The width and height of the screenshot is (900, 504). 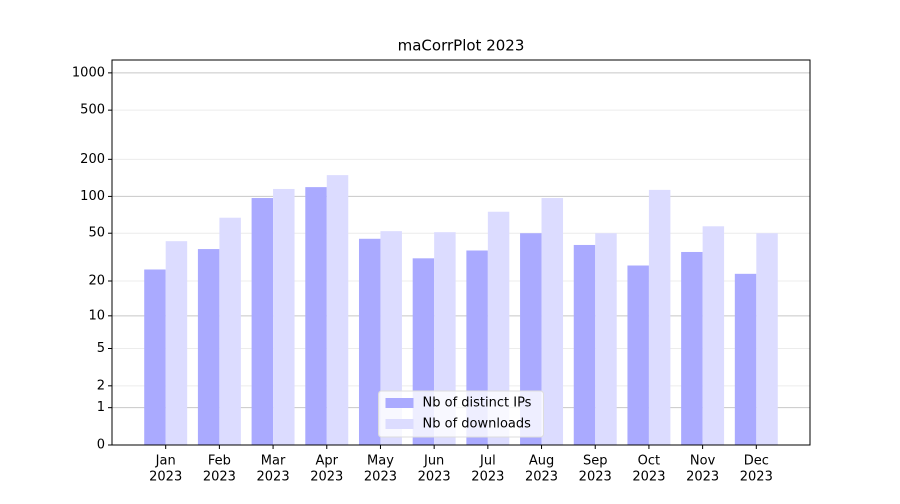 I want to click on y-tick-label: 0, so click(x=101, y=445).